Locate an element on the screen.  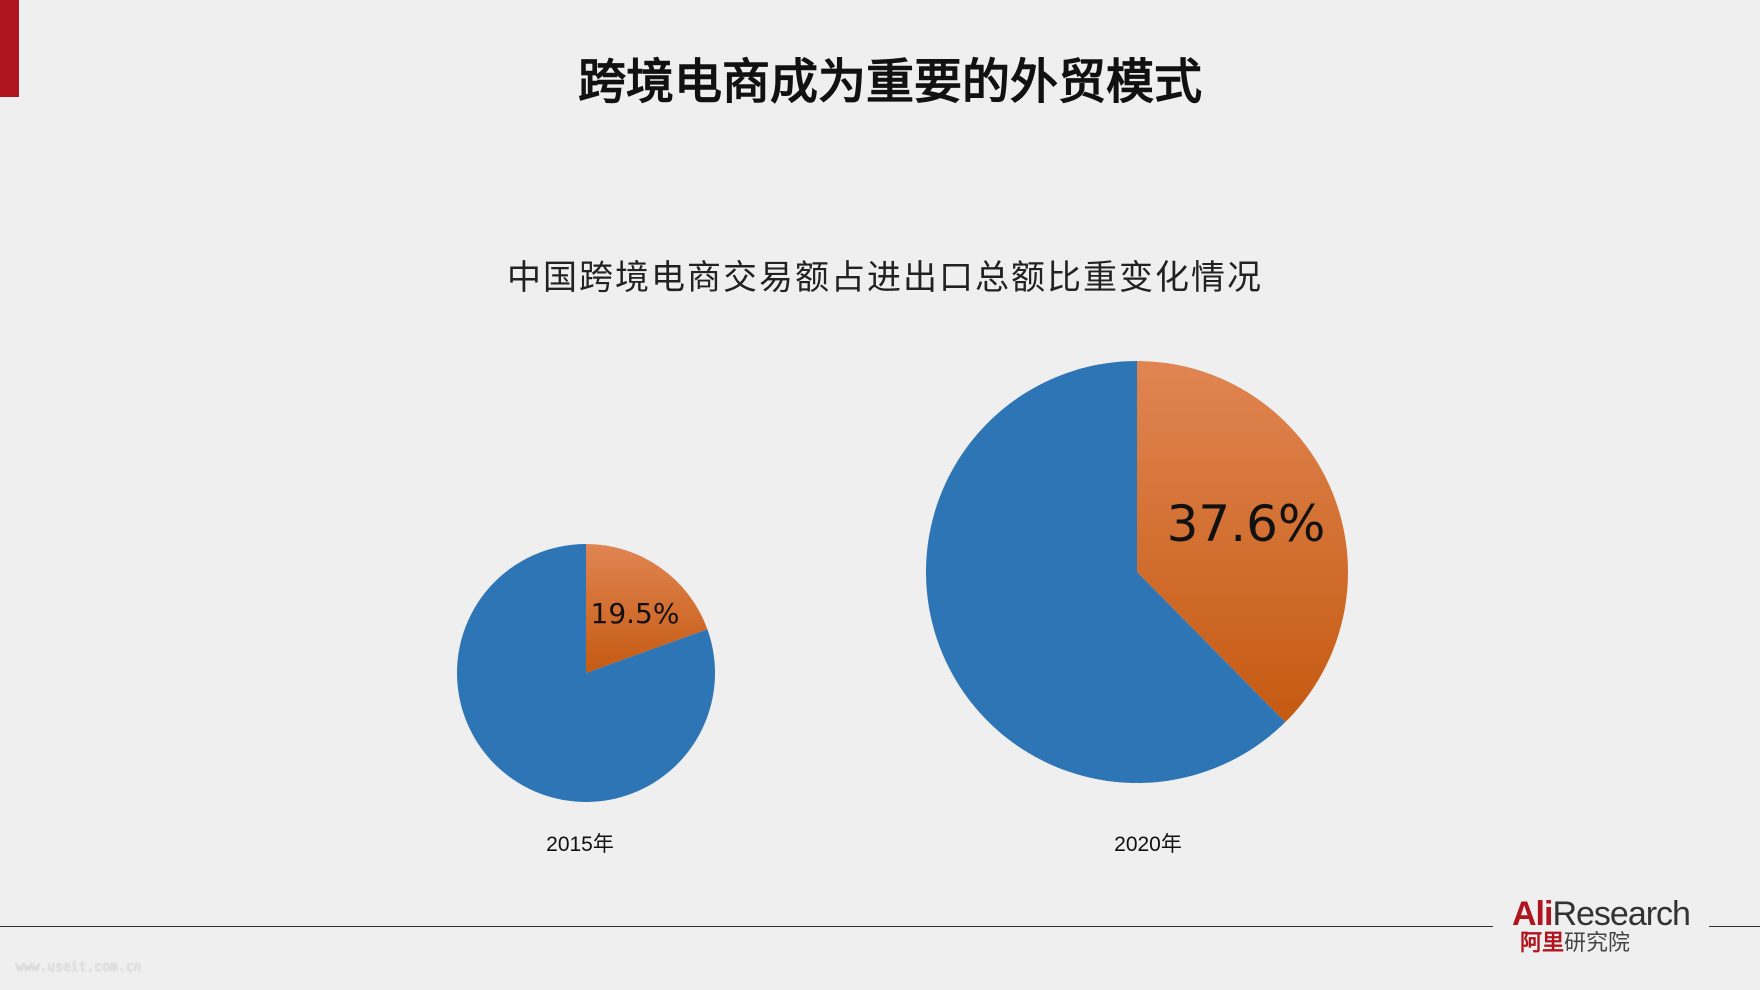
pie-2020 is located at coordinates (1136, 572).